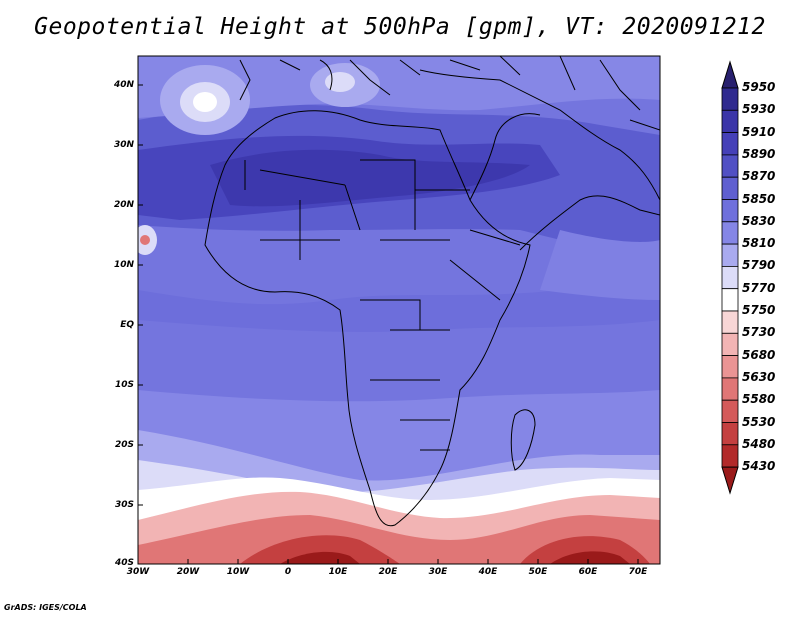 The height and width of the screenshot is (618, 800). I want to click on colorbar-bottom-triangle, so click(730, 480).